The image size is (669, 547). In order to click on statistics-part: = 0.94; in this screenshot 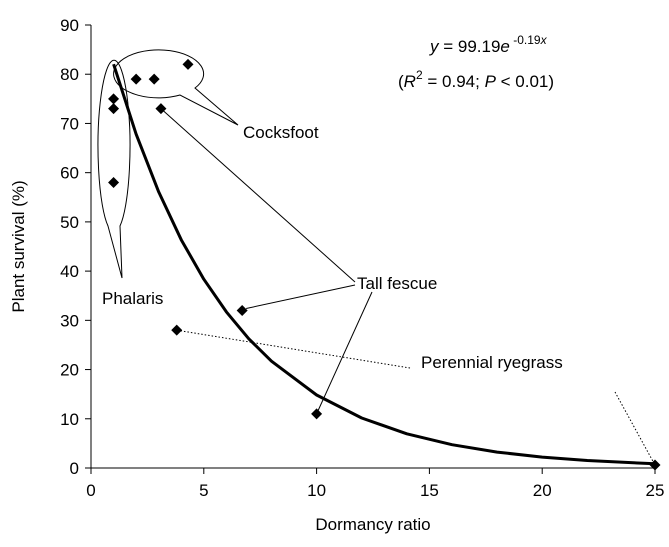, I will do `click(454, 81)`.